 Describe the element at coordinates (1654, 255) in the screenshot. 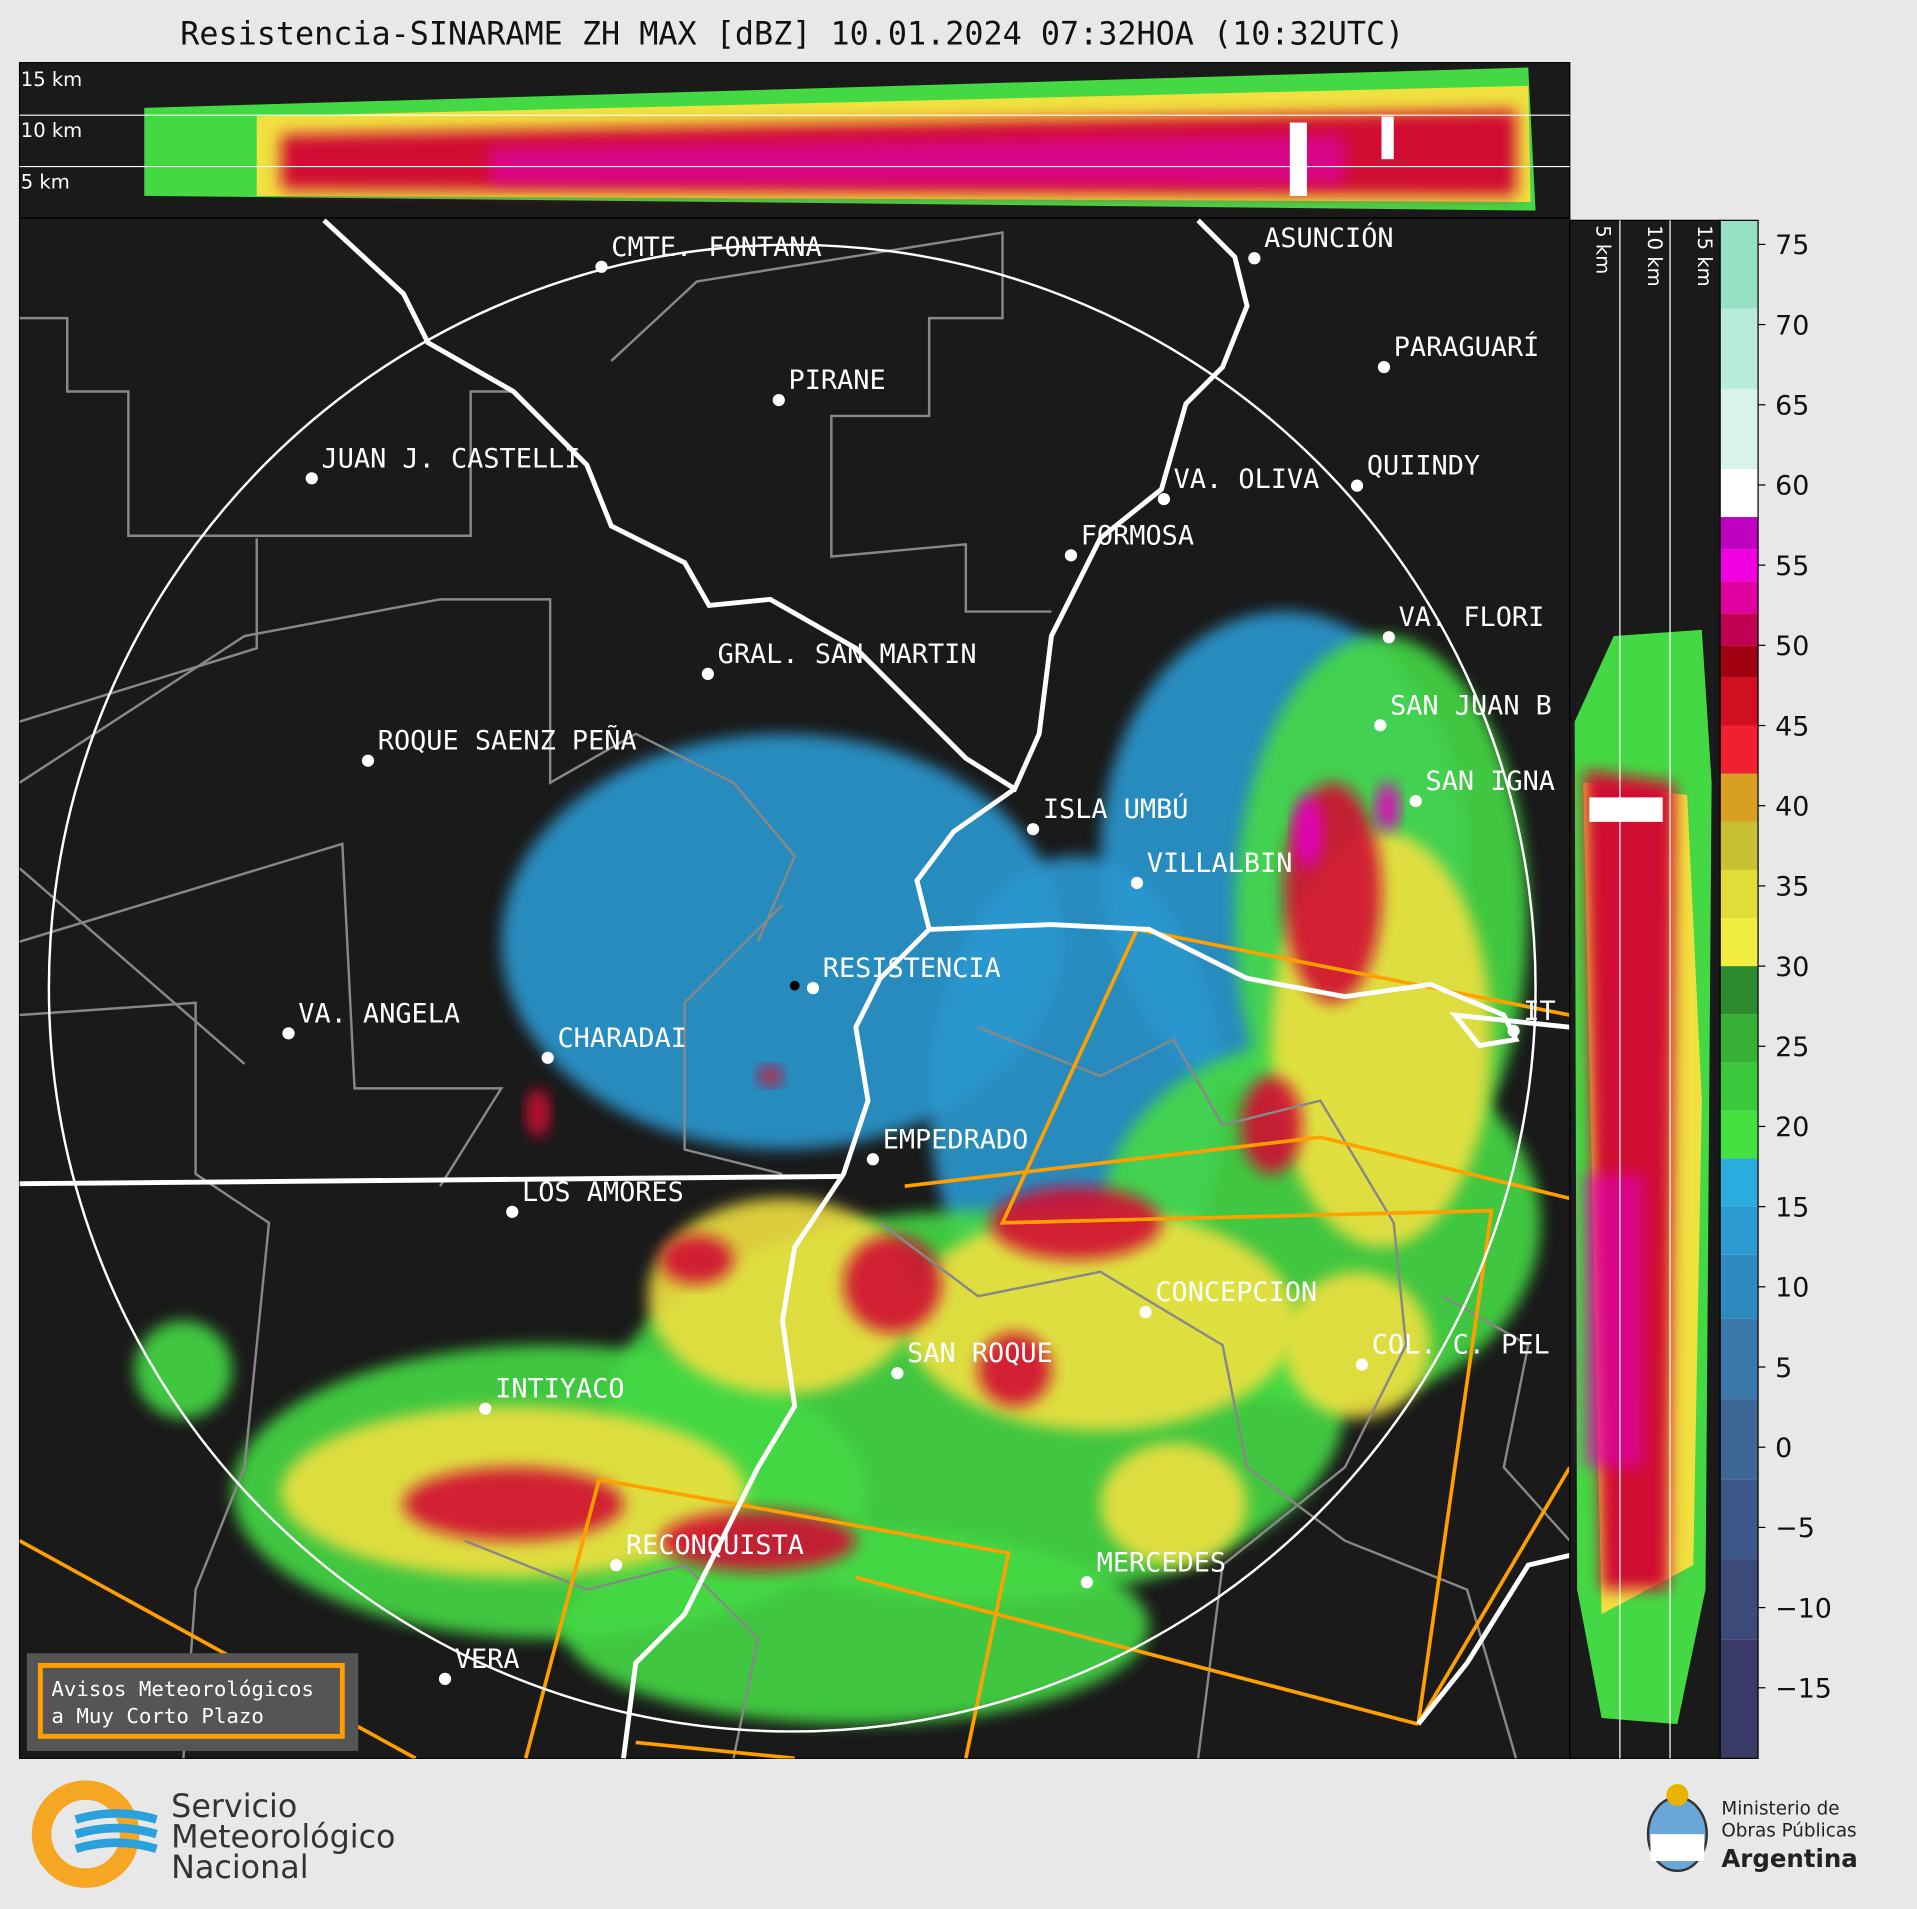

I see `height-label: 10 km` at that location.